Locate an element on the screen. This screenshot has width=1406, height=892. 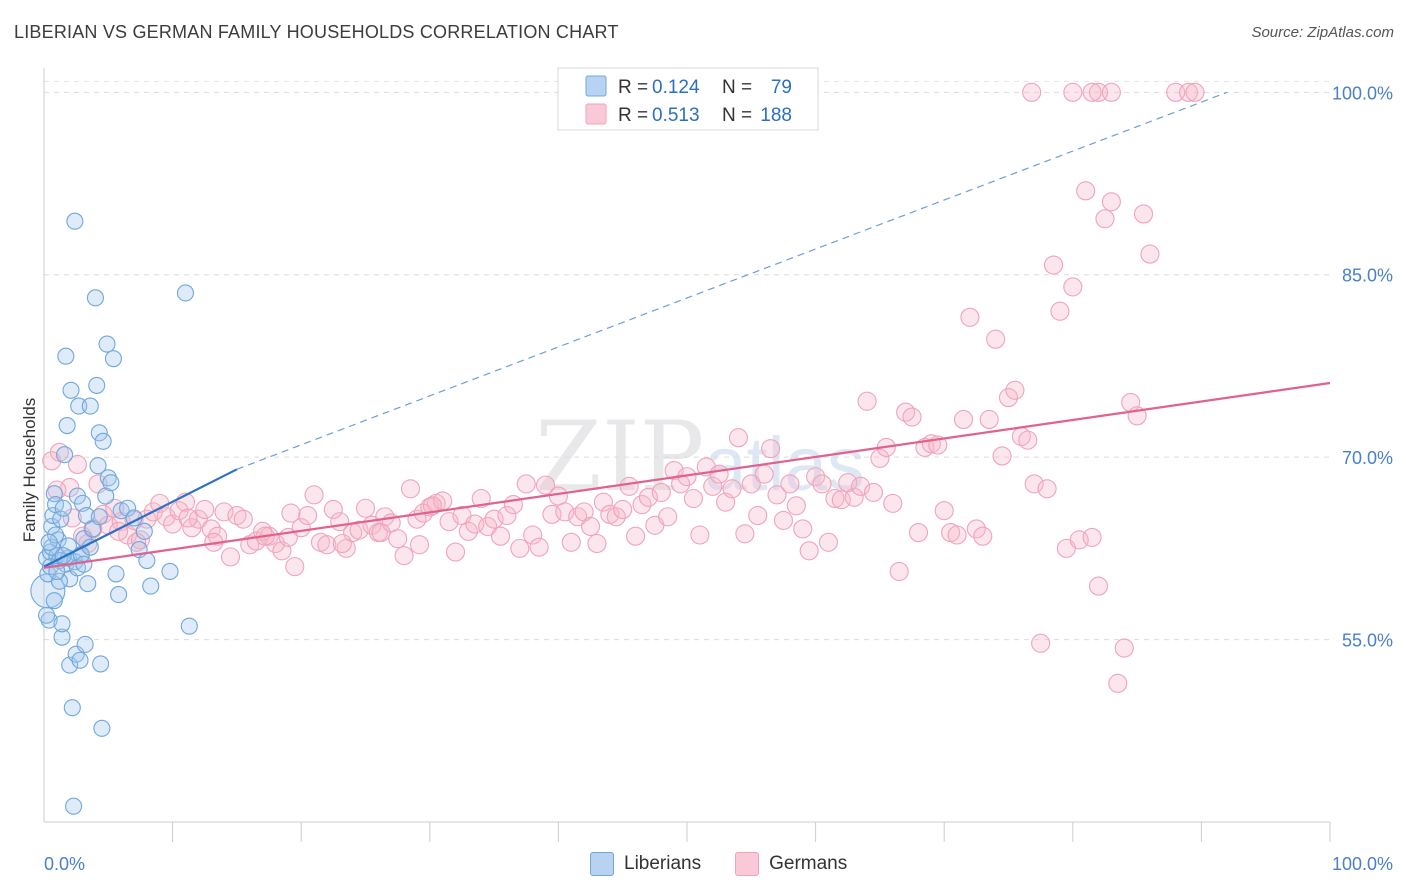
stats-swatch-germans is located at coordinates (596, 114).